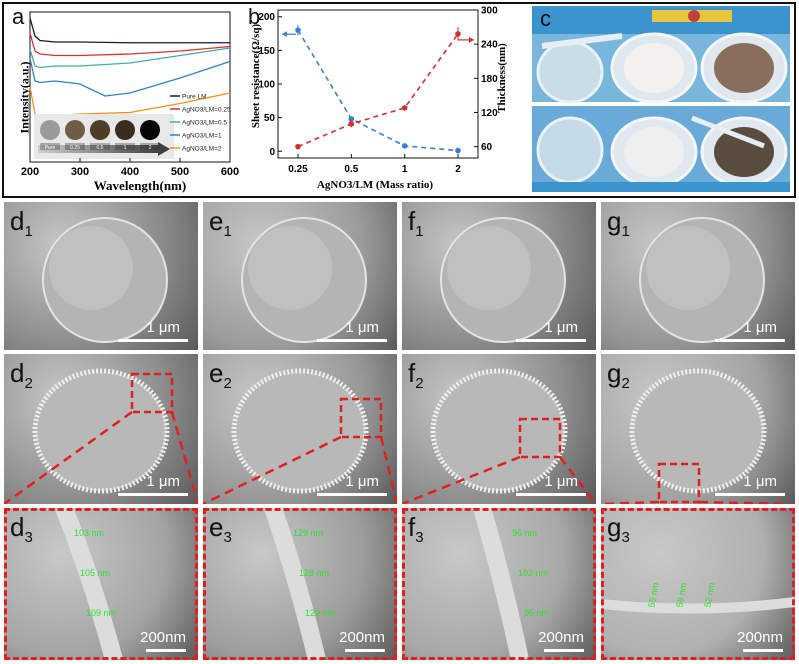 This screenshot has height=664, width=799. I want to click on thickness-label: 128 nm, so click(314, 573).